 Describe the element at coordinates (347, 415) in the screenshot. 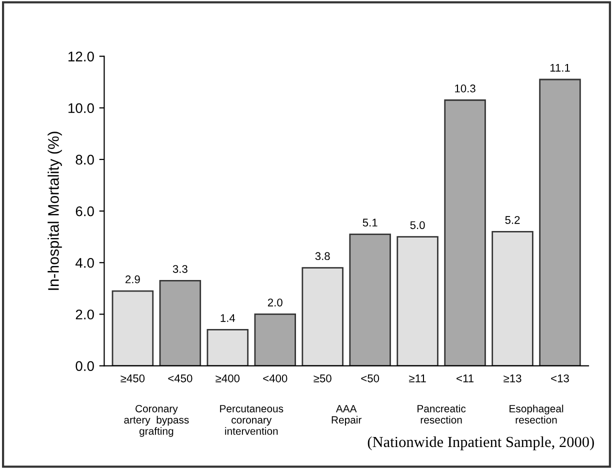

I see `text: AAA Repair` at that location.